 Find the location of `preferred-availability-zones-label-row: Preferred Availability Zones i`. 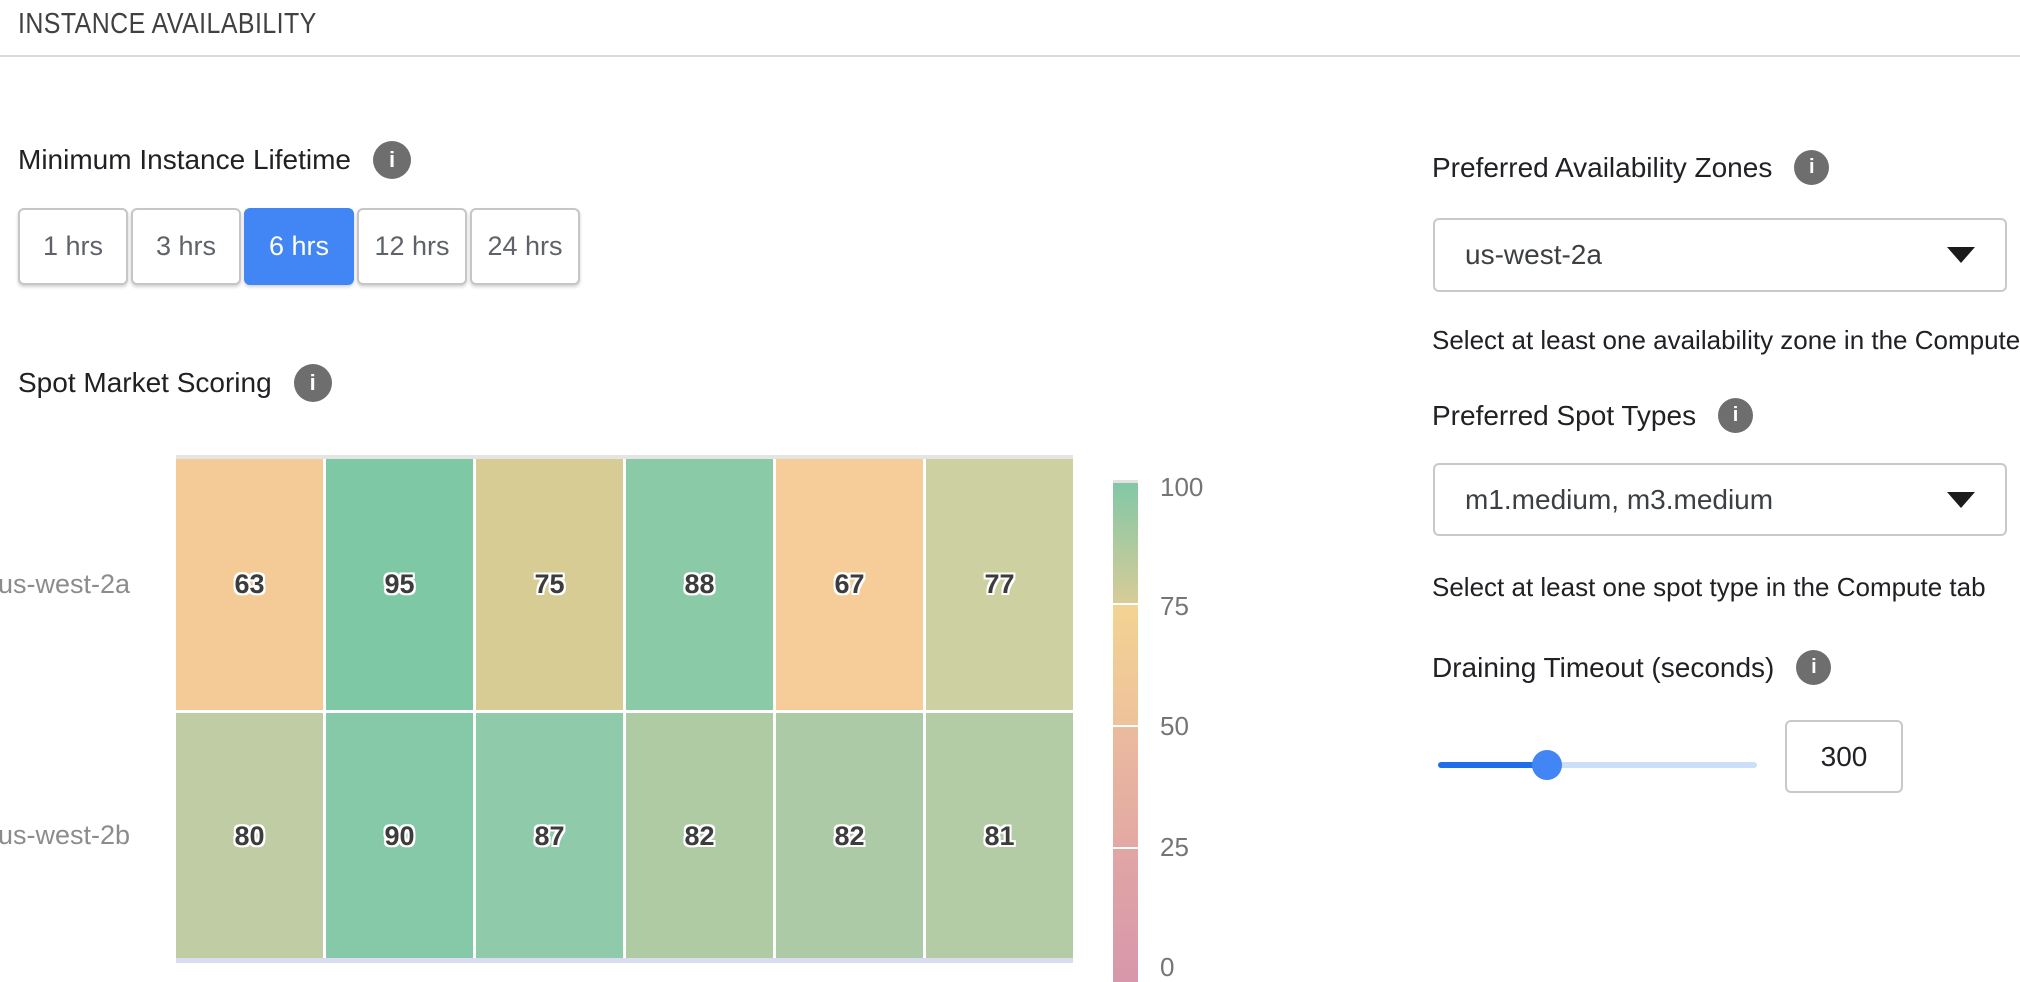

preferred-availability-zones-label-row: Preferred Availability Zones i is located at coordinates (1631, 167).